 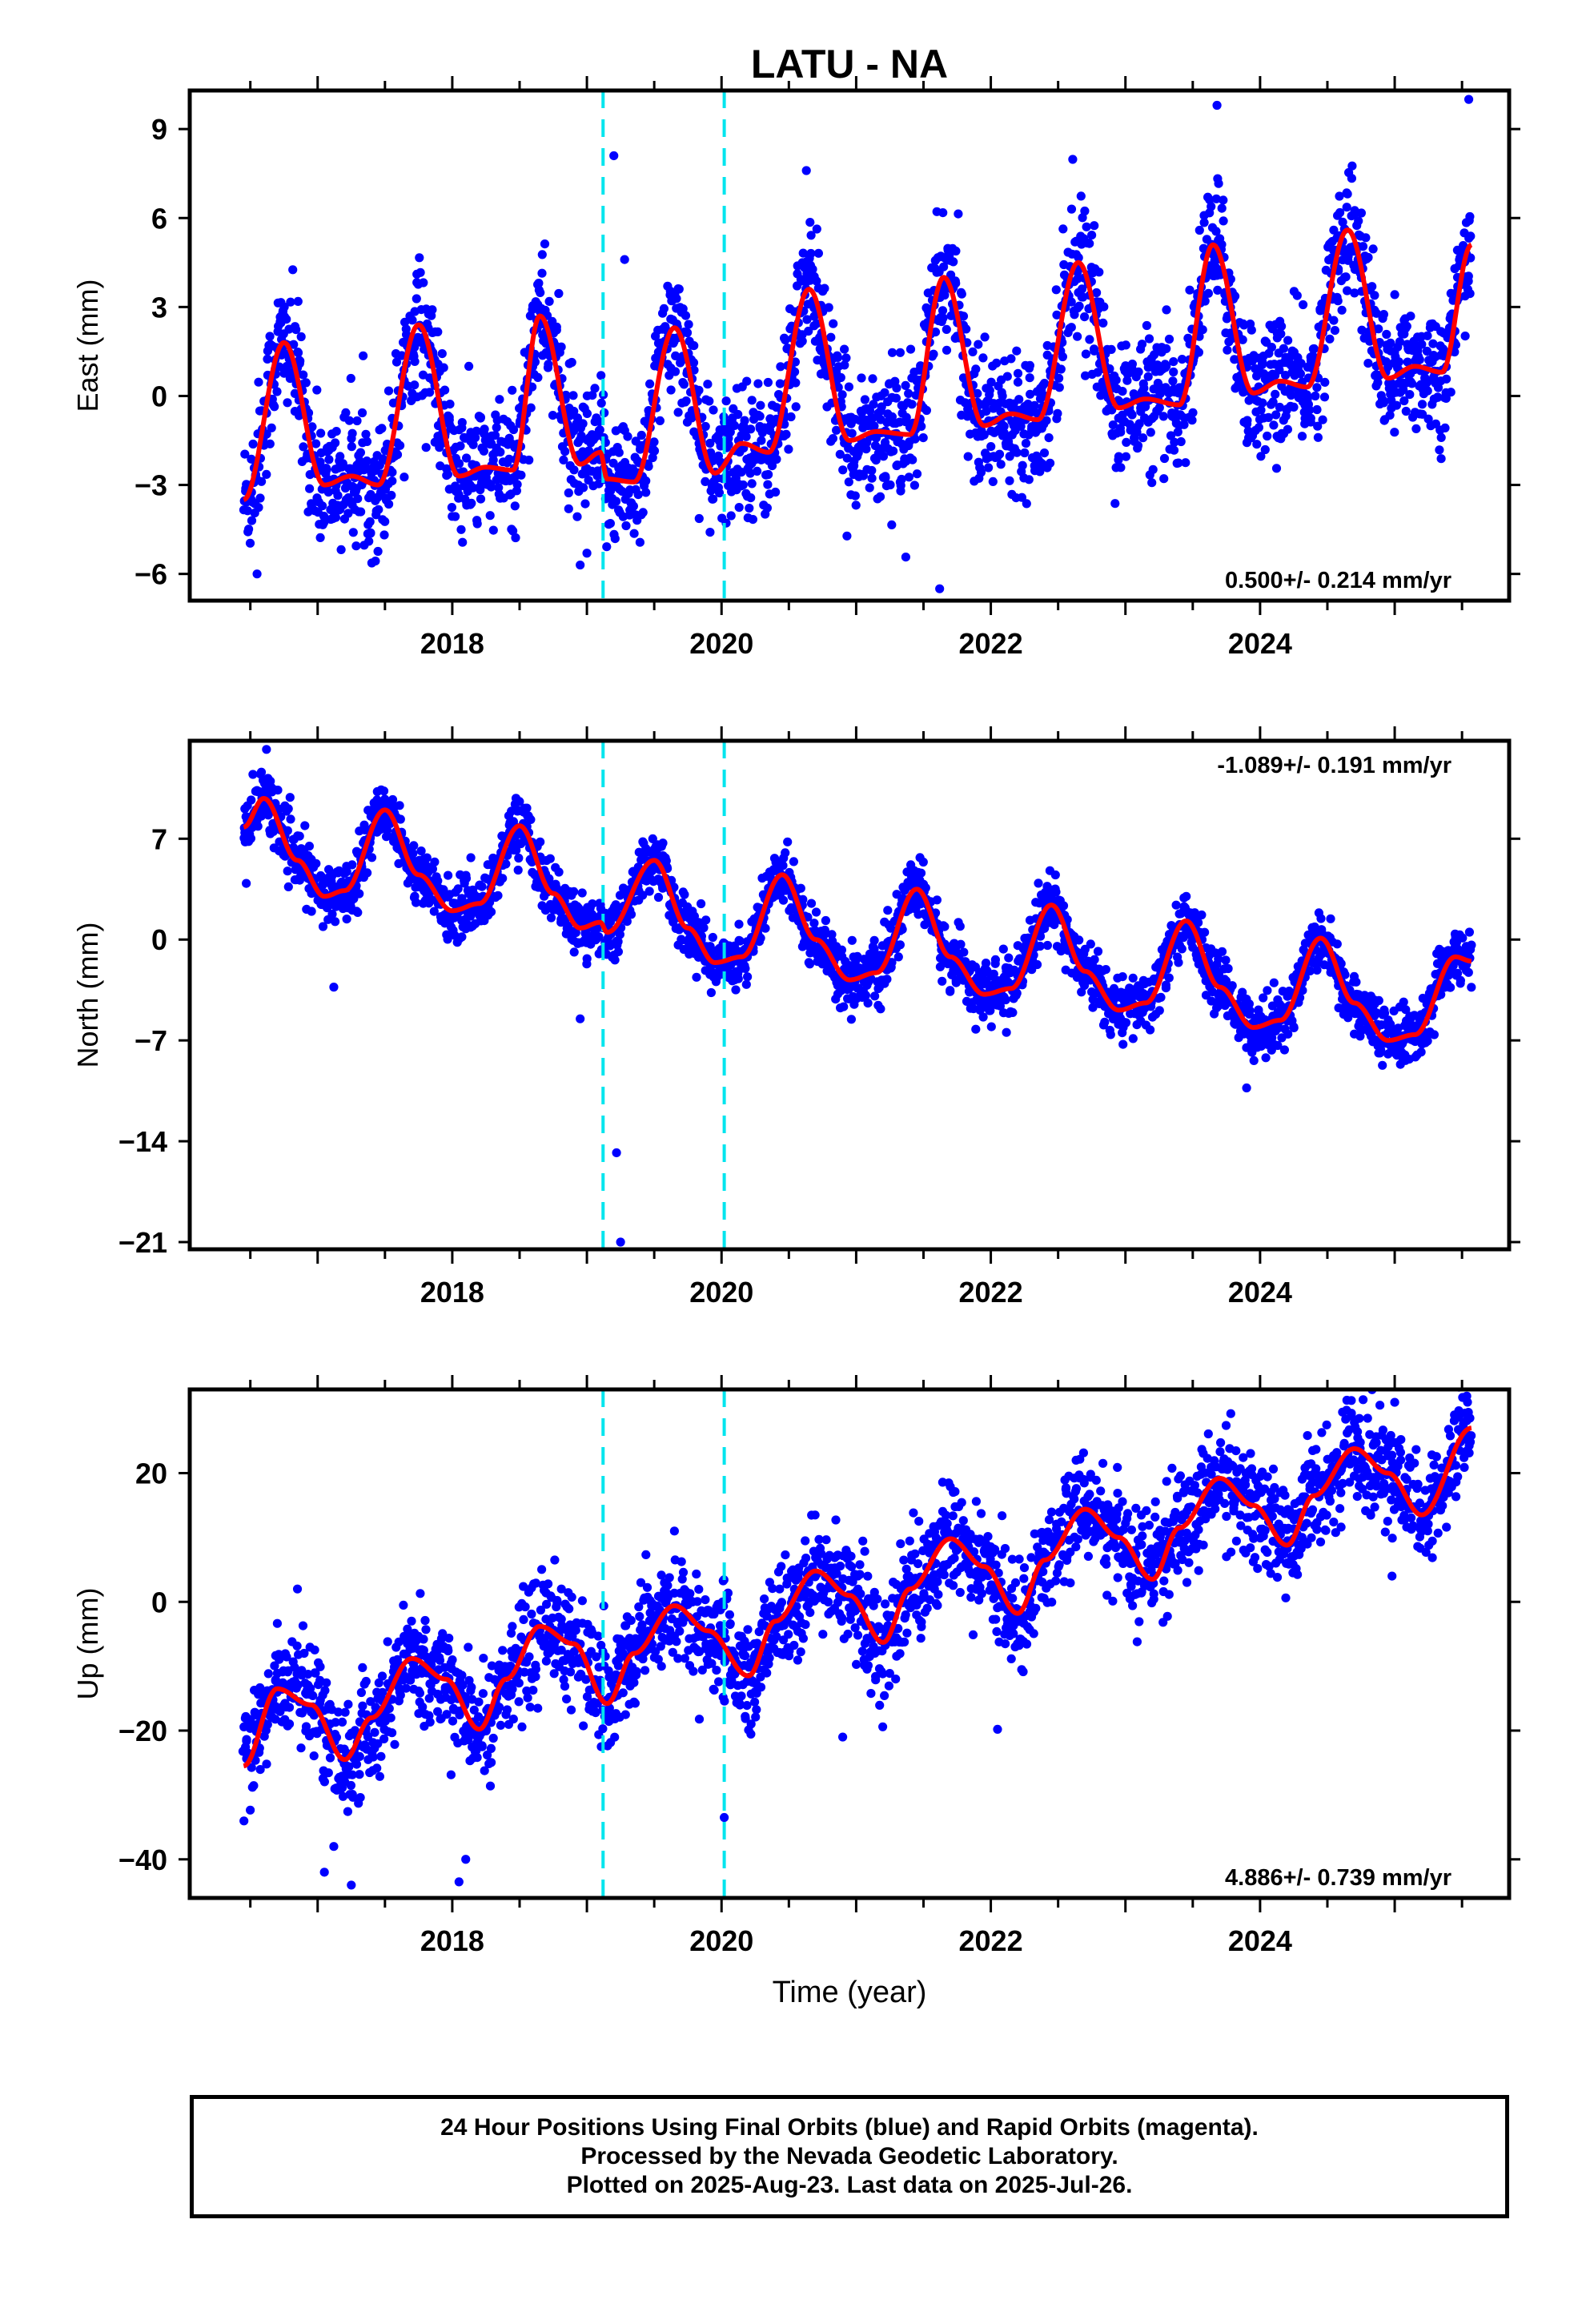 What do you see at coordinates (857, 364) in the screenshot?
I see `east-model-curve` at bounding box center [857, 364].